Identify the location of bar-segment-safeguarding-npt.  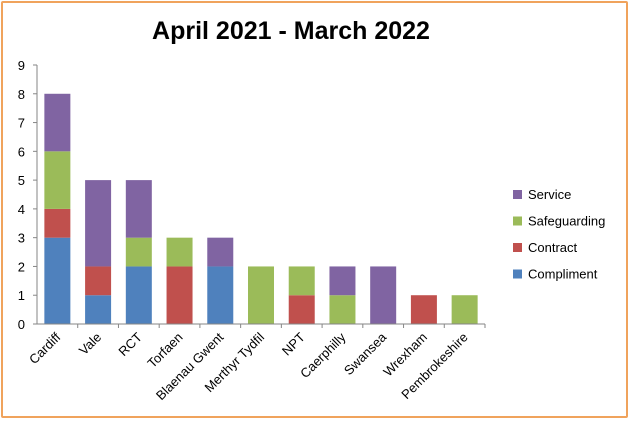
(301, 281).